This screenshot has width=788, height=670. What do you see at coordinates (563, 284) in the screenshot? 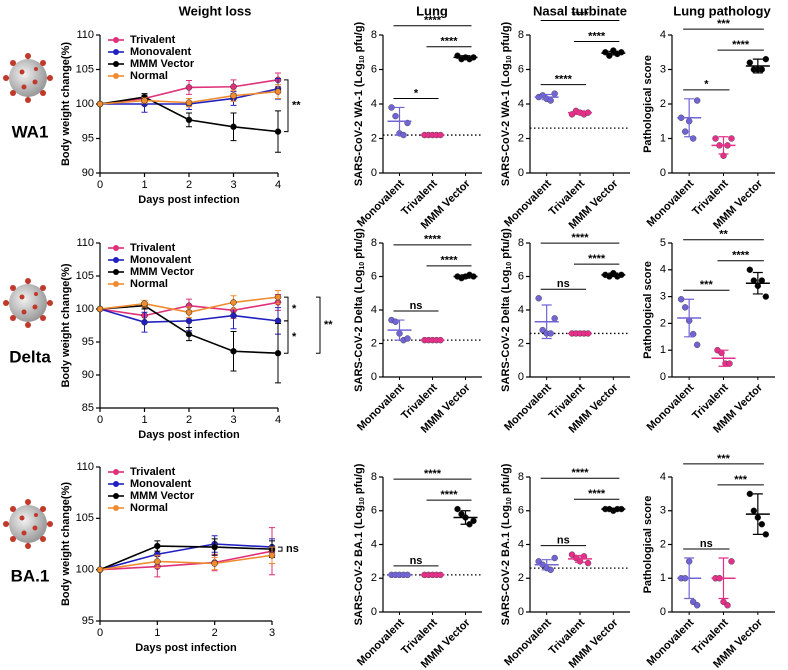
I see `significance-label: ns` at bounding box center [563, 284].